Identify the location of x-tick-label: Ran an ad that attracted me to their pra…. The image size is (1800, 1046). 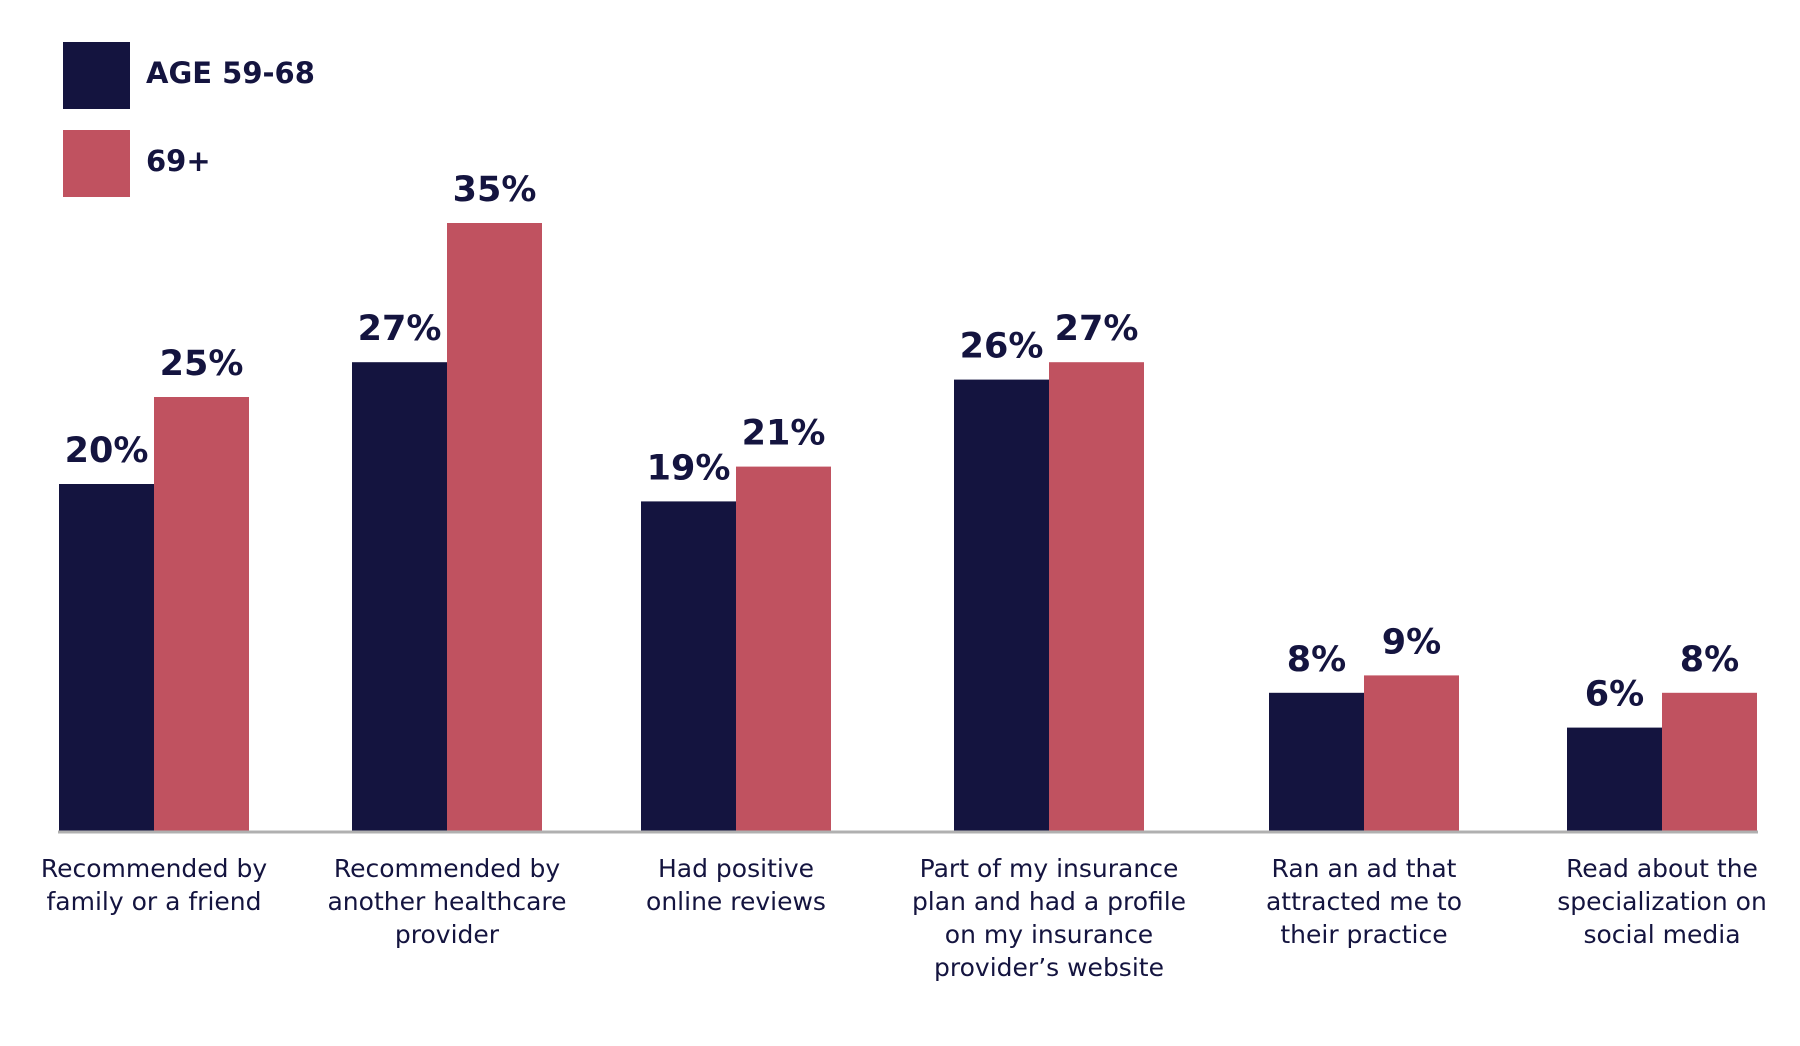
(1364, 901).